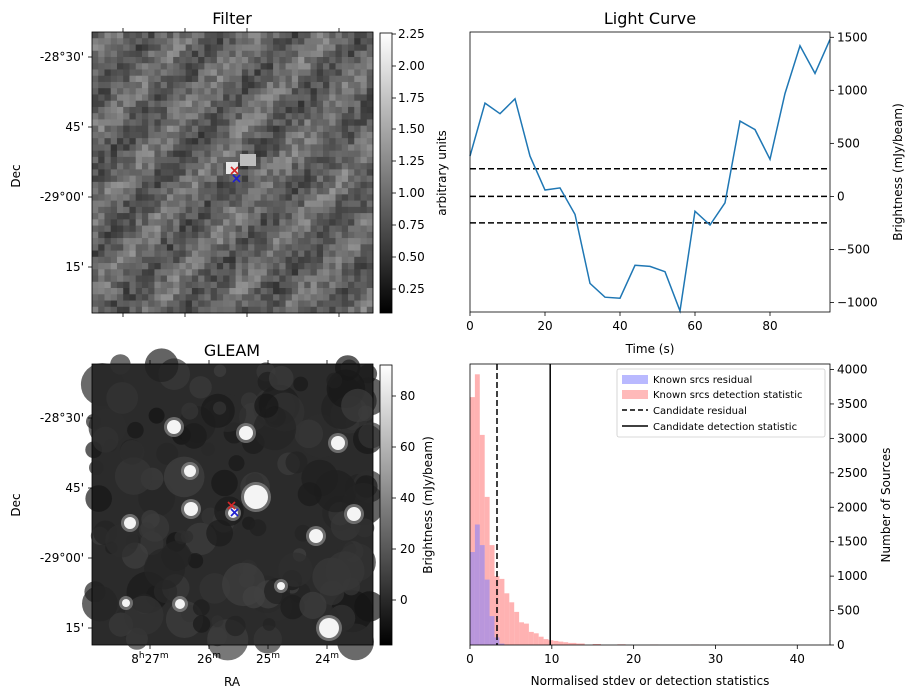 The width and height of the screenshot is (916, 699). What do you see at coordinates (715, 659) in the screenshot?
I see `histogram-xtick-label: 30` at bounding box center [715, 659].